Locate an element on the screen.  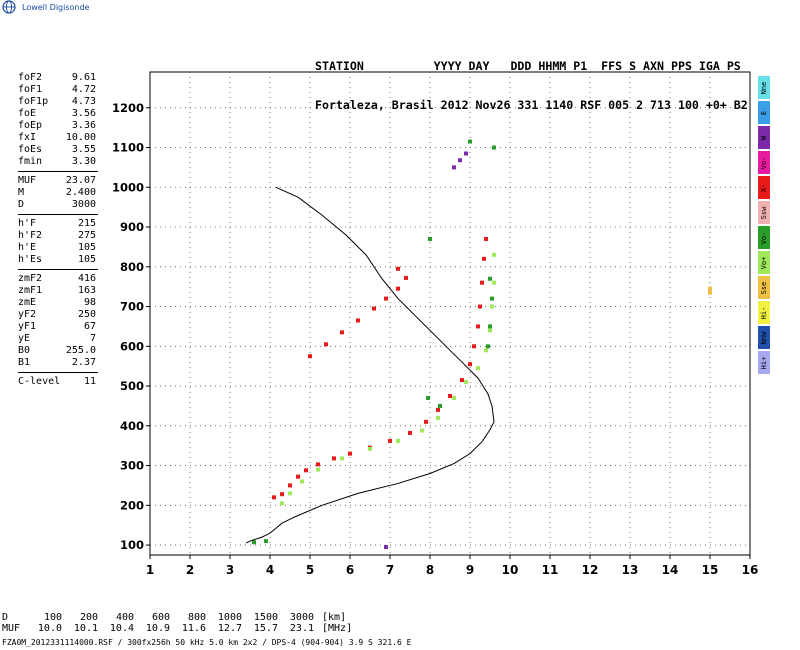
y-tick-label: 300 is located at coordinates (132, 466).